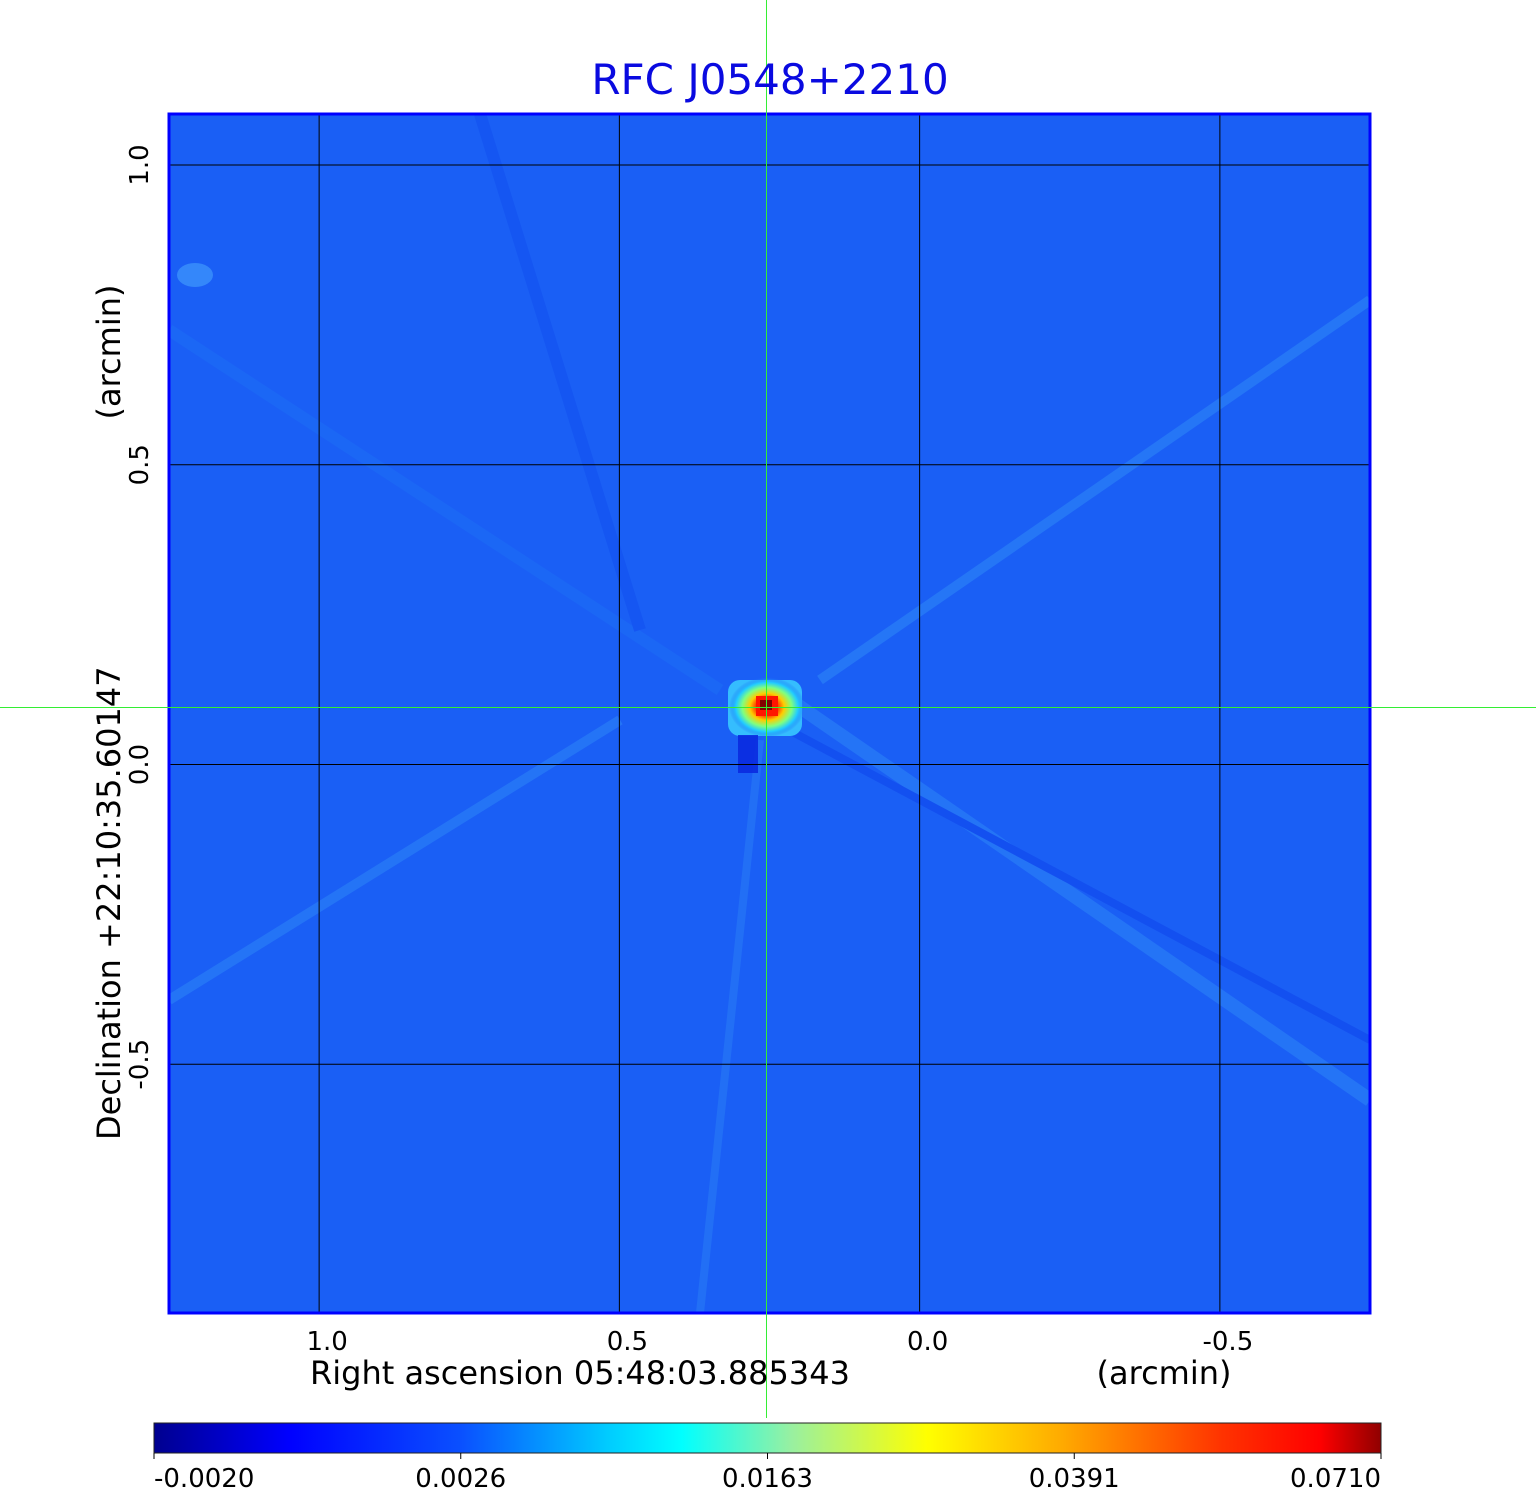 This screenshot has height=1511, width=1536. I want to click on y-tick-label: 0.5, so click(140, 464).